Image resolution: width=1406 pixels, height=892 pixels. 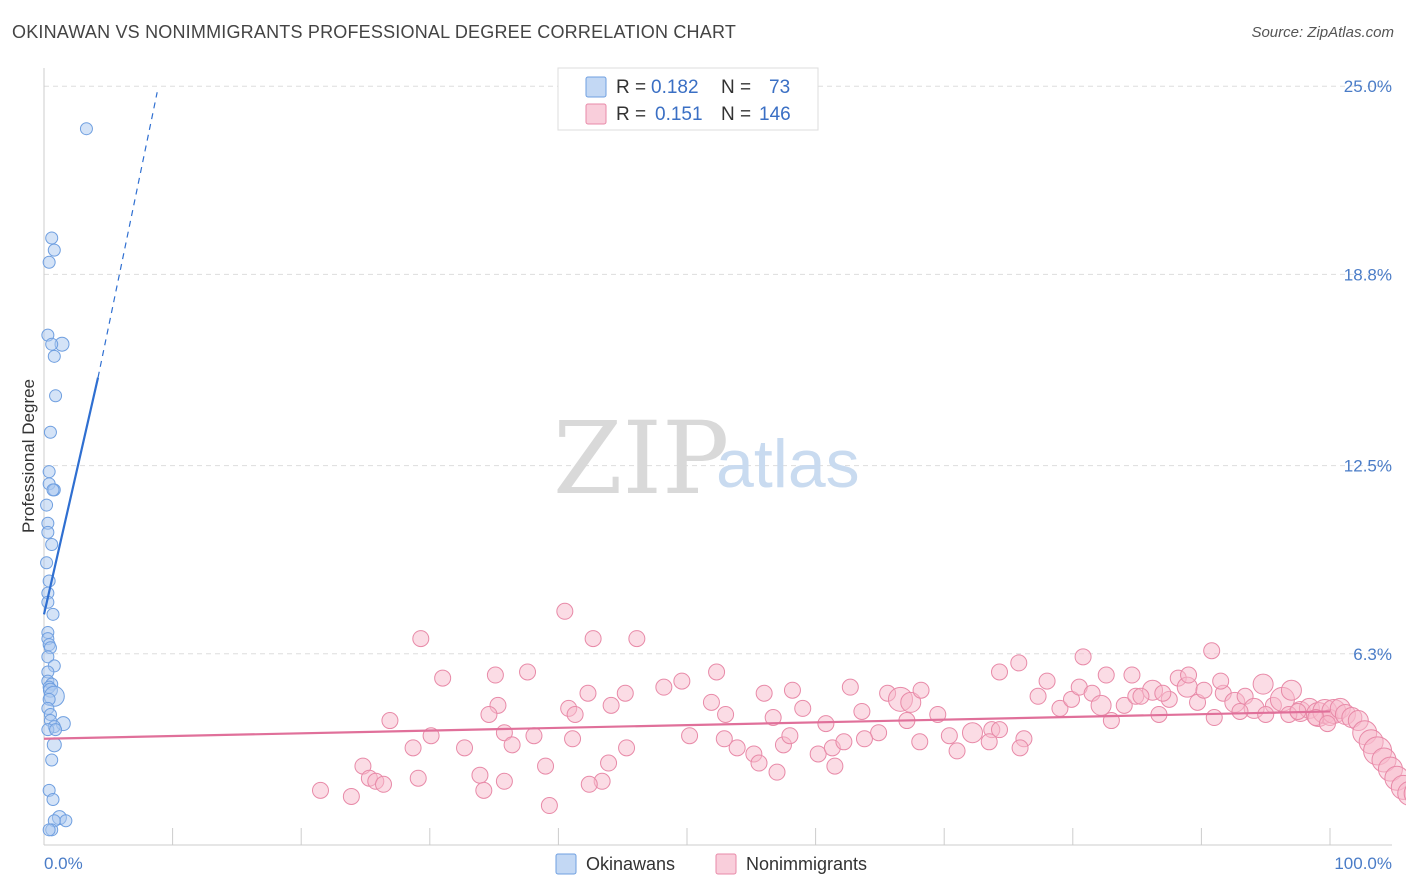 What do you see at coordinates (631, 114) in the screenshot?
I see `legend-r-label-nonimmigrants: R =` at bounding box center [631, 114].